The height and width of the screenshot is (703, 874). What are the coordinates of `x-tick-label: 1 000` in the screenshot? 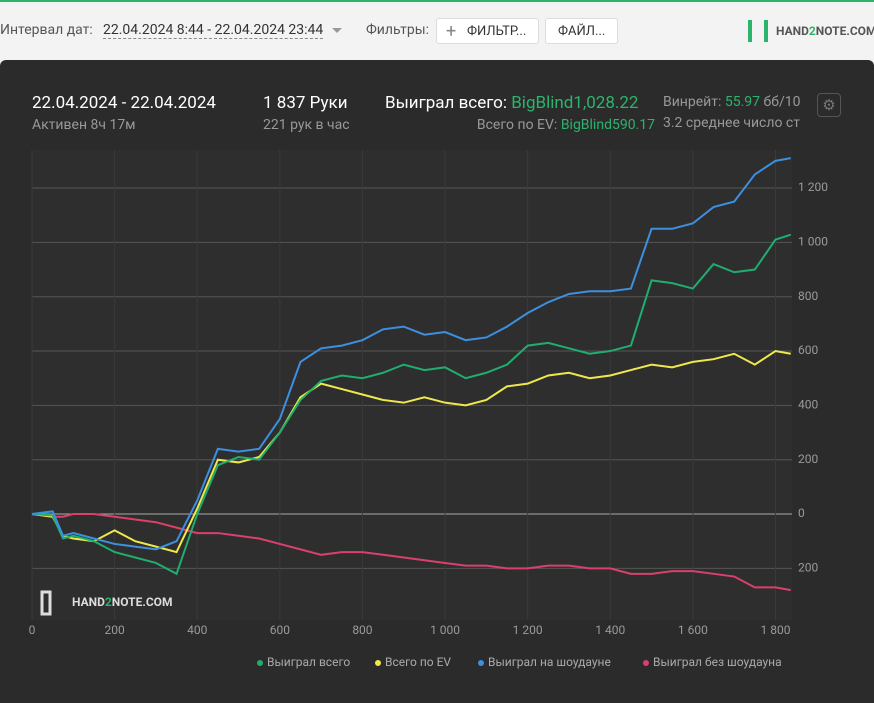 It's located at (445, 630).